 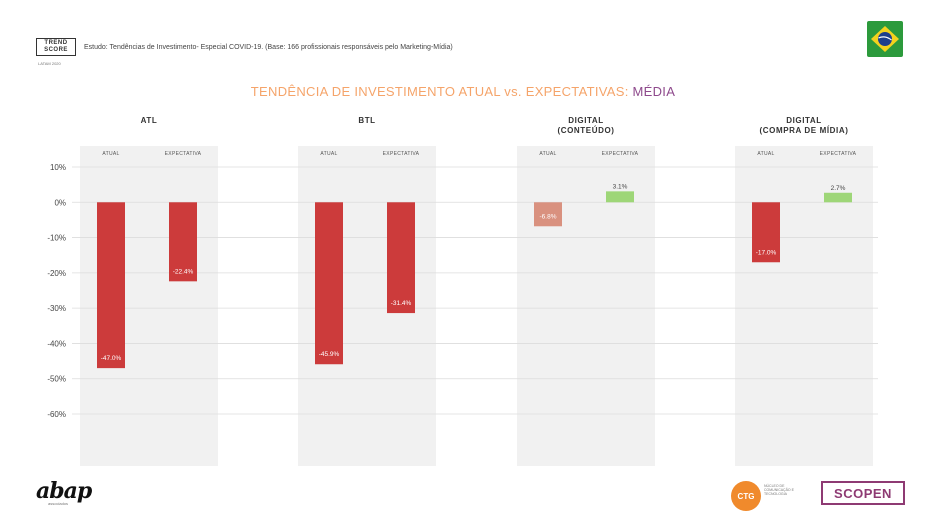 I want to click on y-tick-label: -60%, so click(x=56, y=414).